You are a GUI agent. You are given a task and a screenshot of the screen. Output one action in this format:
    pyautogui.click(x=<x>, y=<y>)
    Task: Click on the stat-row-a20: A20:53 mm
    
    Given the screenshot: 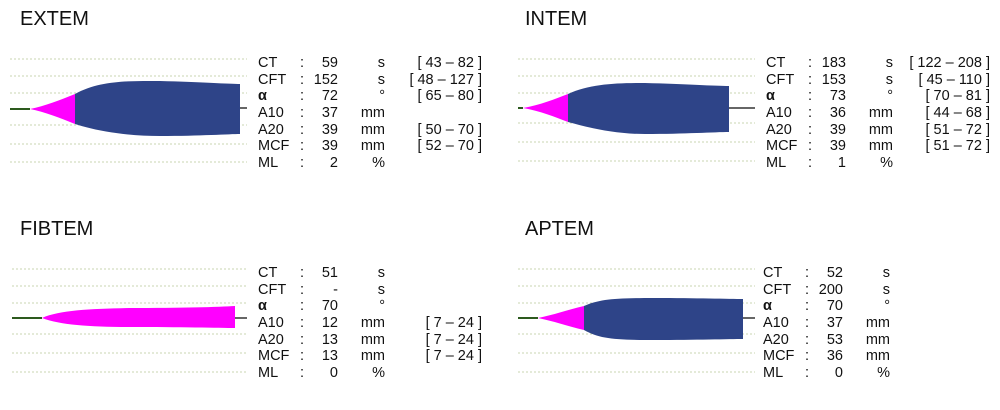 What is the action you would take?
    pyautogui.click(x=878, y=340)
    